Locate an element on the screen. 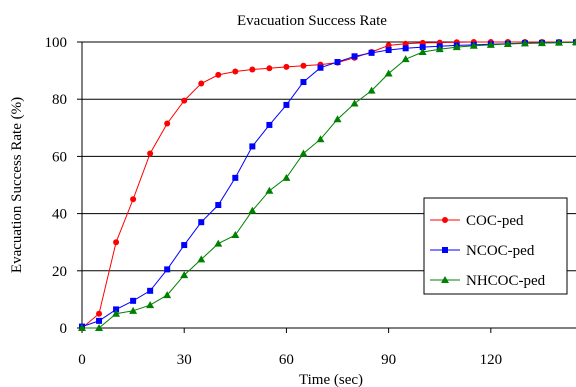  x-tick-label-60: 60 is located at coordinates (286, 360).